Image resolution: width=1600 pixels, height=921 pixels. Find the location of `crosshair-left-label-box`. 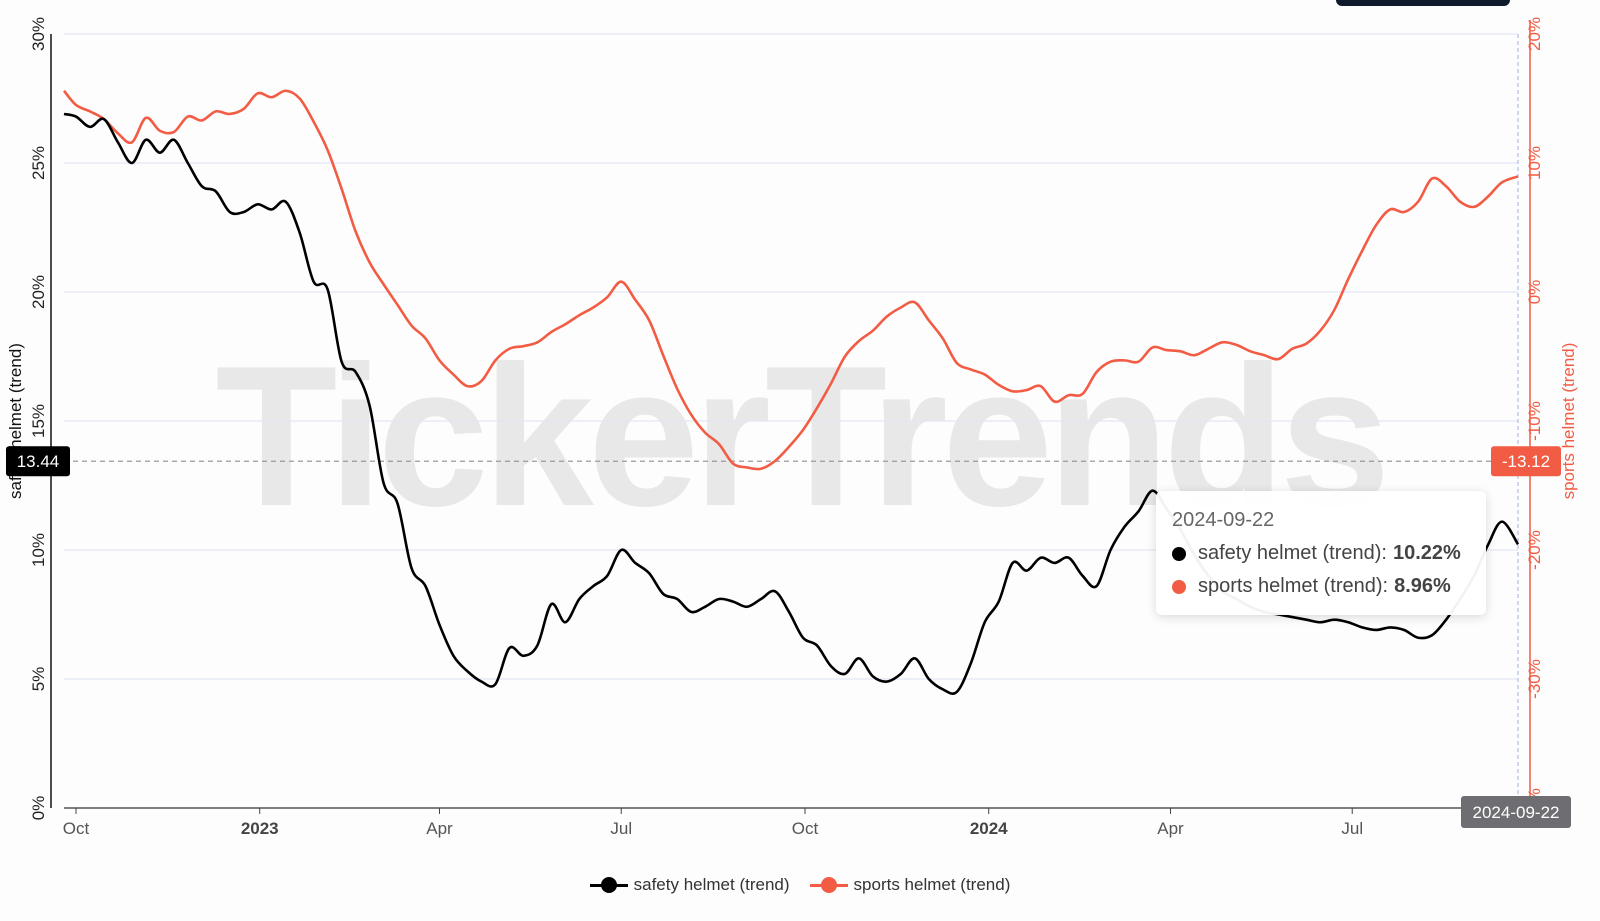

crosshair-left-label-box is located at coordinates (38, 461).